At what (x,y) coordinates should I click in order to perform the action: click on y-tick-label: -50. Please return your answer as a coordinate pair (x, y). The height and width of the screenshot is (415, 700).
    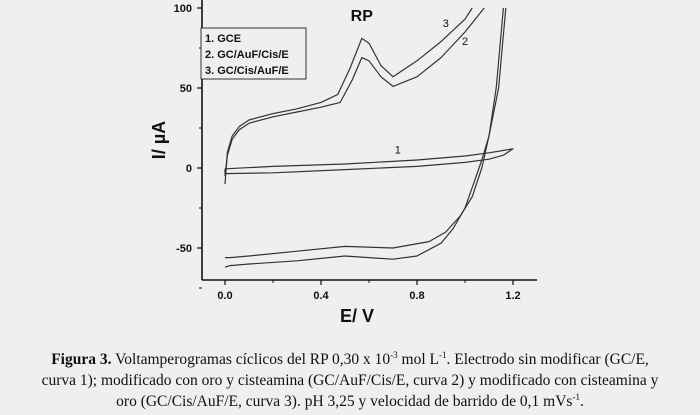
    Looking at the image, I should click on (184, 249).